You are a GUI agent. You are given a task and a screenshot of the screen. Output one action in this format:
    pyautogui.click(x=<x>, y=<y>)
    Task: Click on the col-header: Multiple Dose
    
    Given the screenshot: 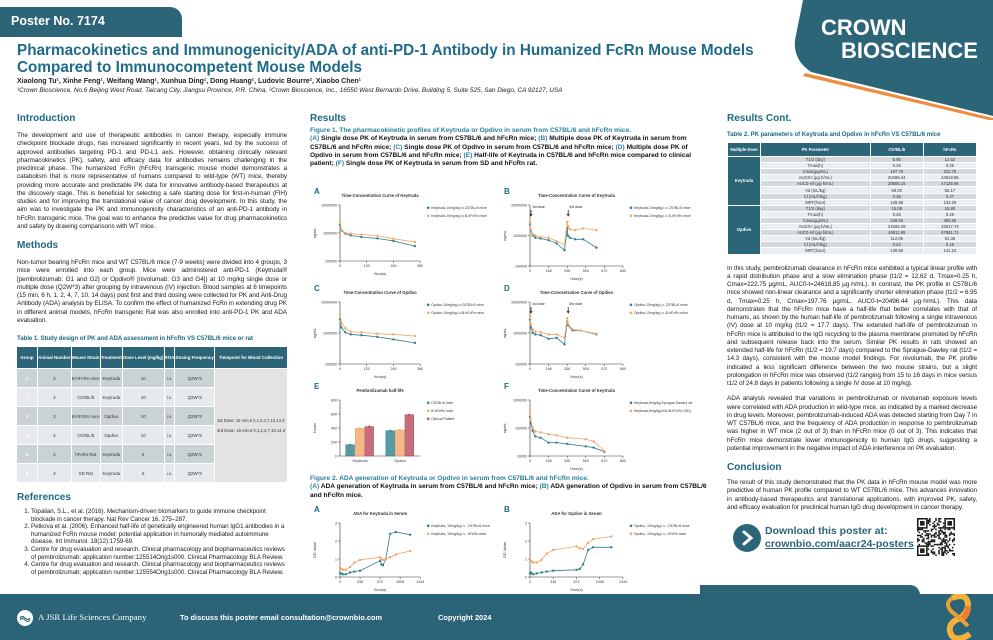 What is the action you would take?
    pyautogui.click(x=744, y=149)
    